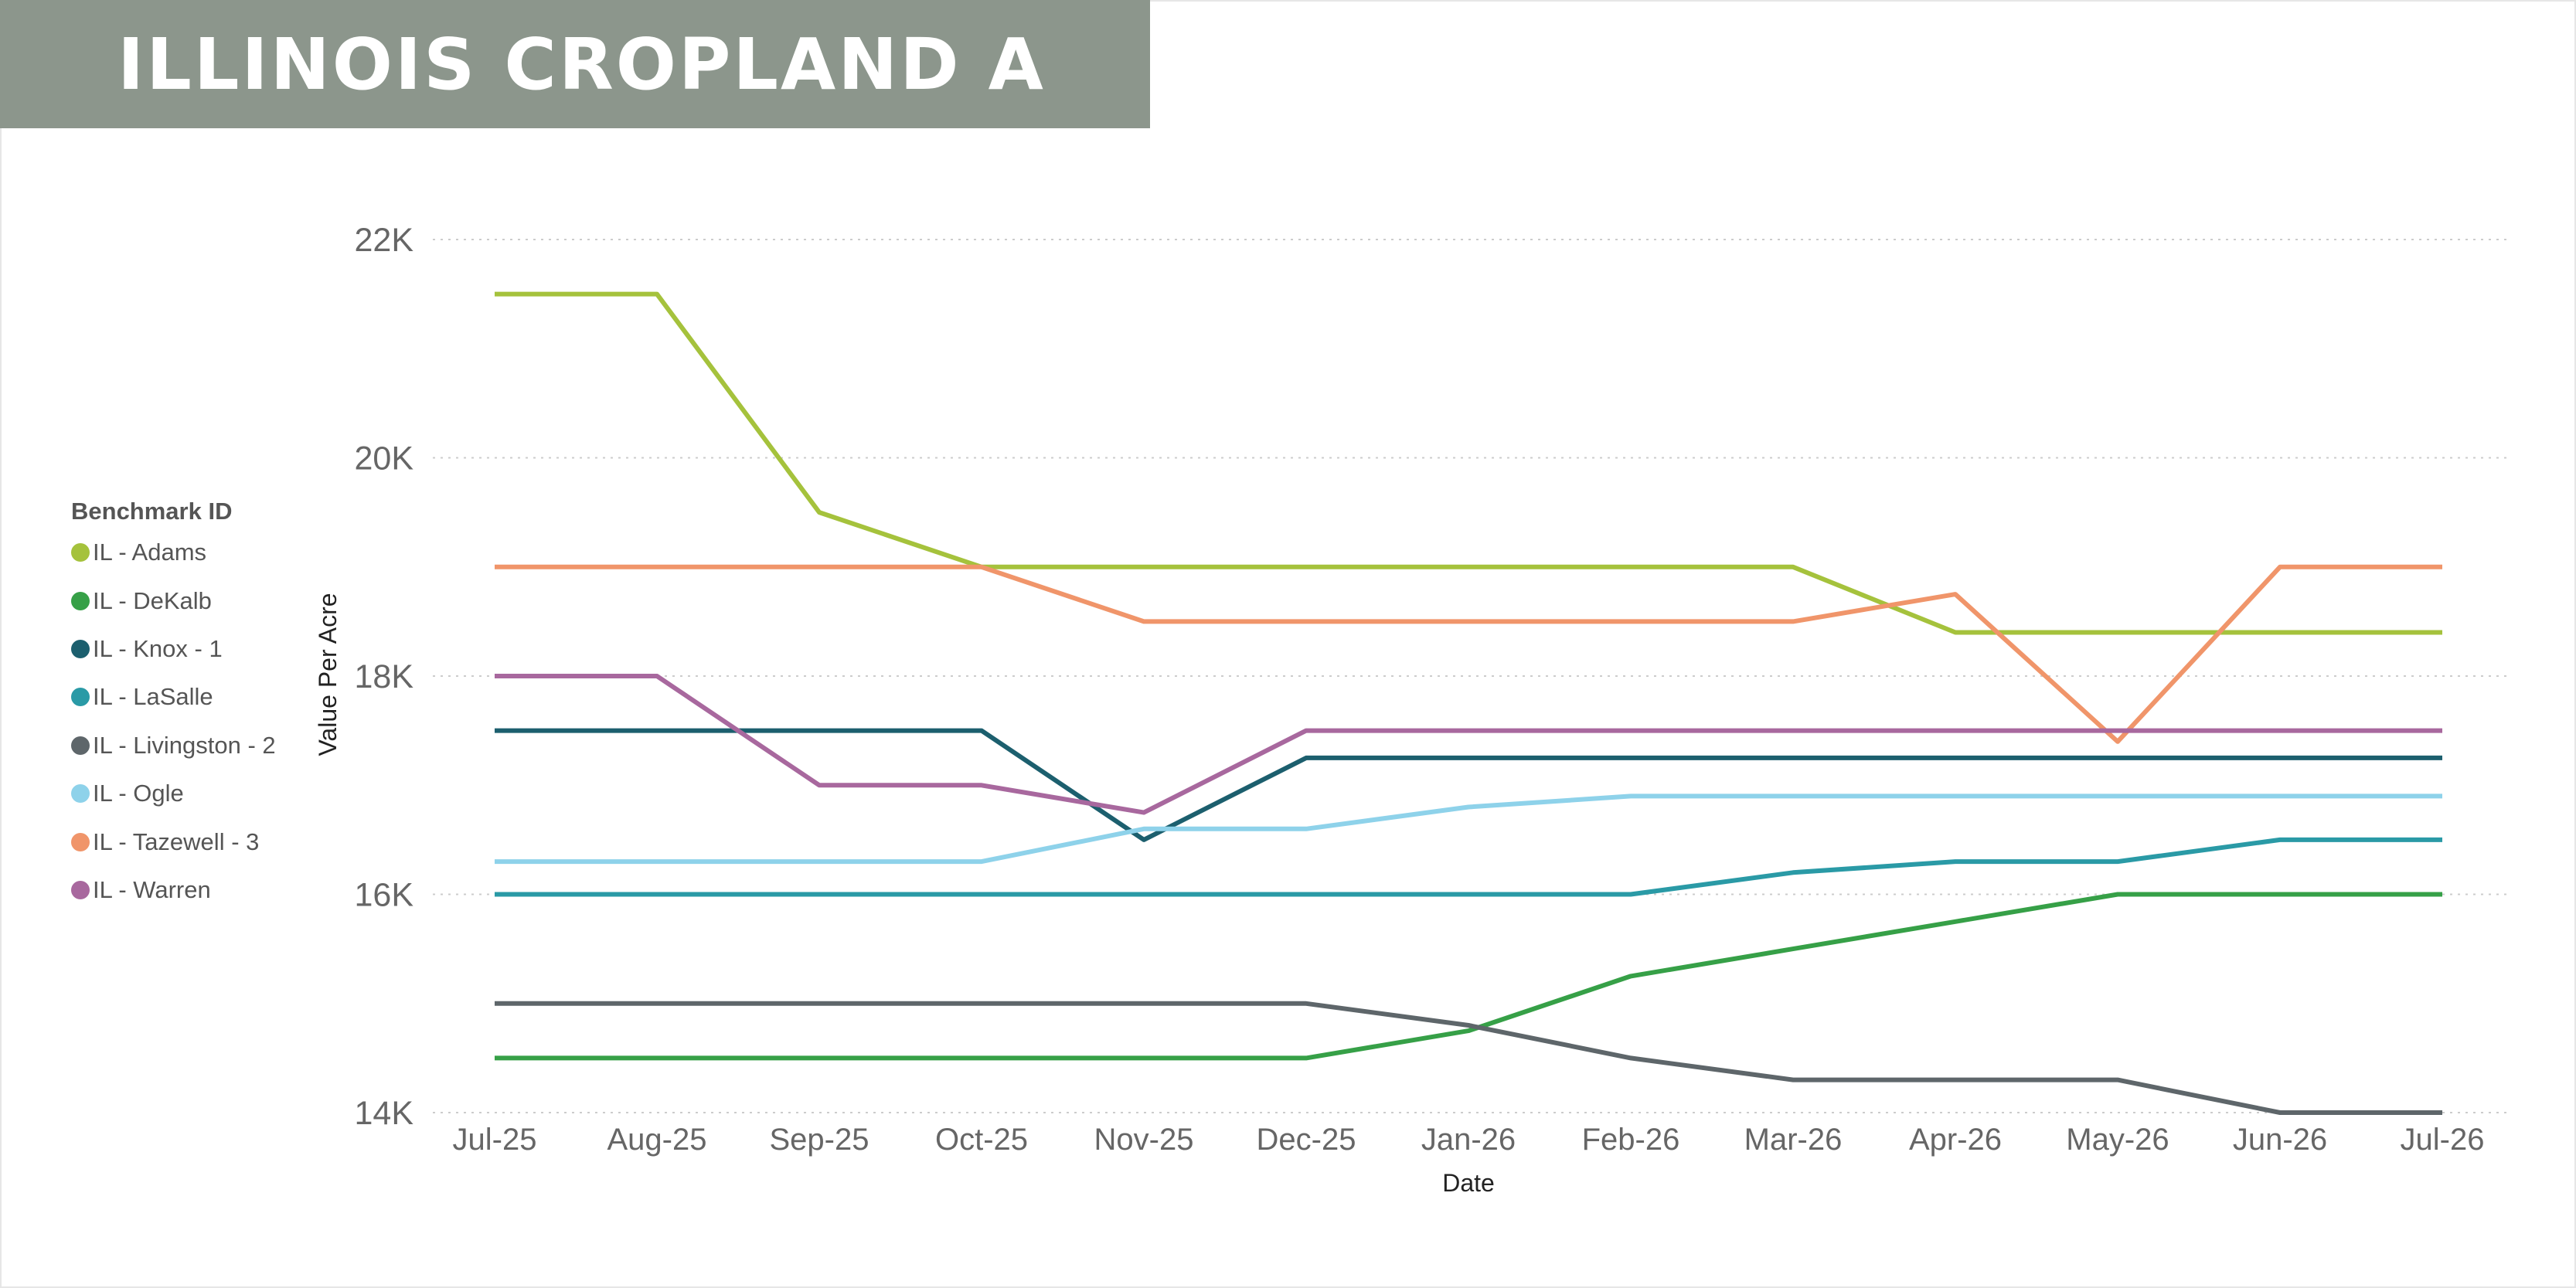 This screenshot has width=2576, height=1288. Describe the element at coordinates (2443, 1140) in the screenshot. I see `x-tick-label: Jul-26` at that location.